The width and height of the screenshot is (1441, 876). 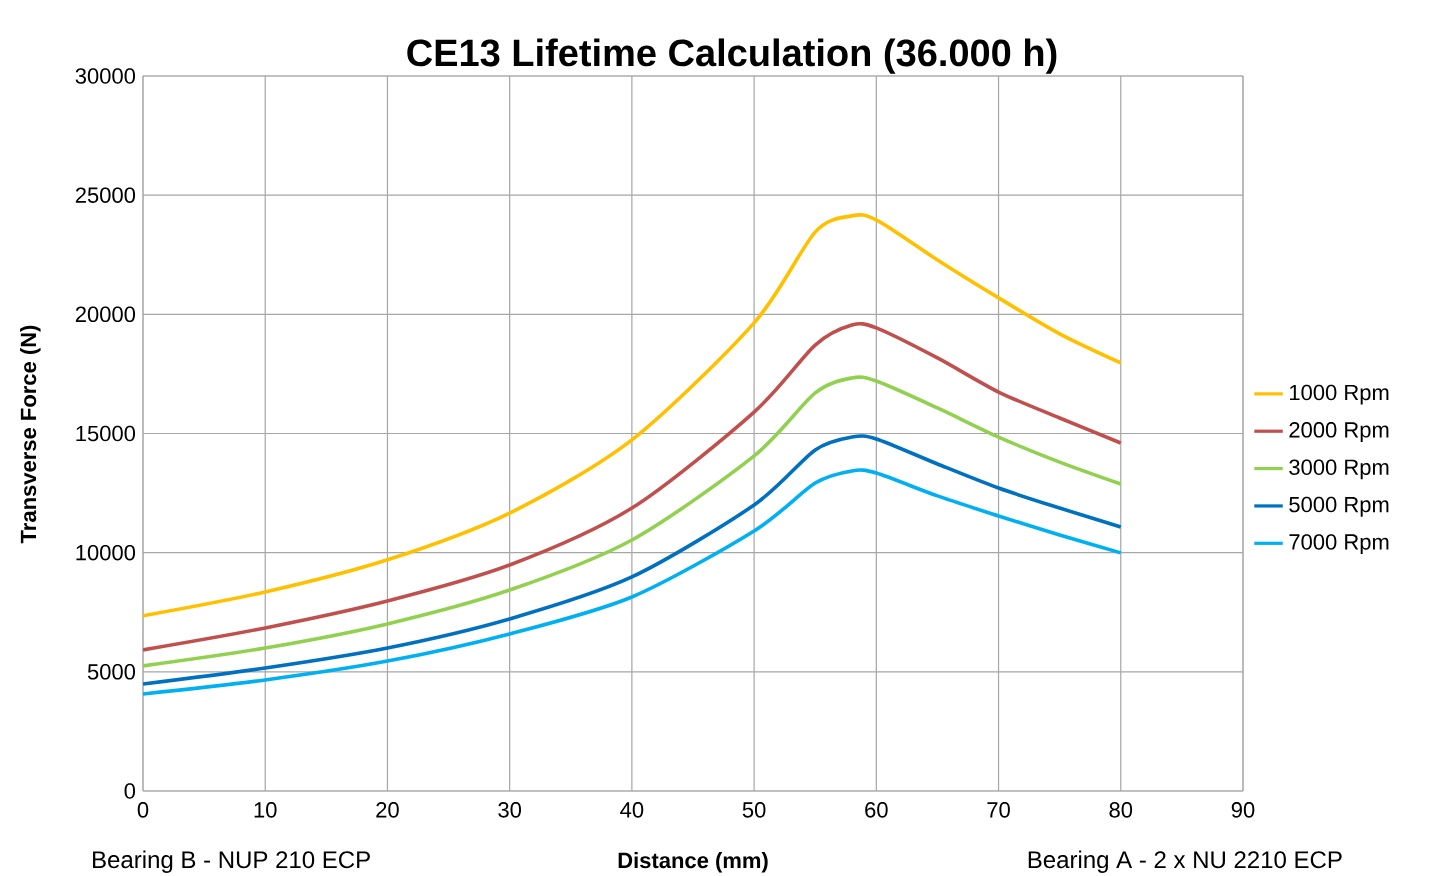 What do you see at coordinates (30, 434) in the screenshot?
I see `y-axis-title: Transverse Force (N)` at bounding box center [30, 434].